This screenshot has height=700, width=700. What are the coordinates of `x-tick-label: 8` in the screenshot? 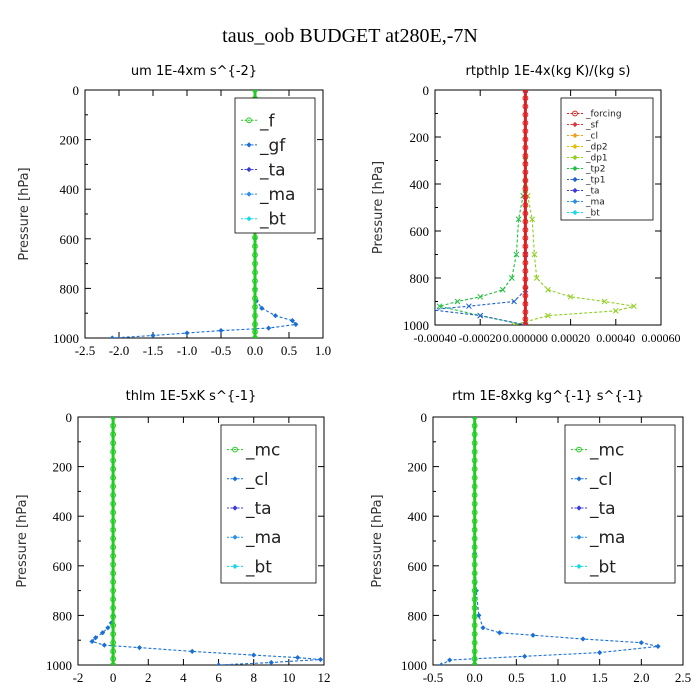 It's located at (253, 677).